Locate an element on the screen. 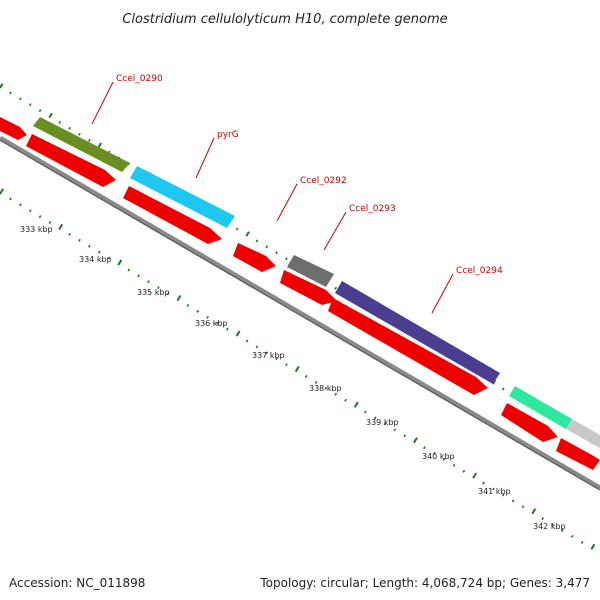 Image resolution: width=600 pixels, height=600 pixels. gene-label: Ccel_0290 is located at coordinates (139, 79).